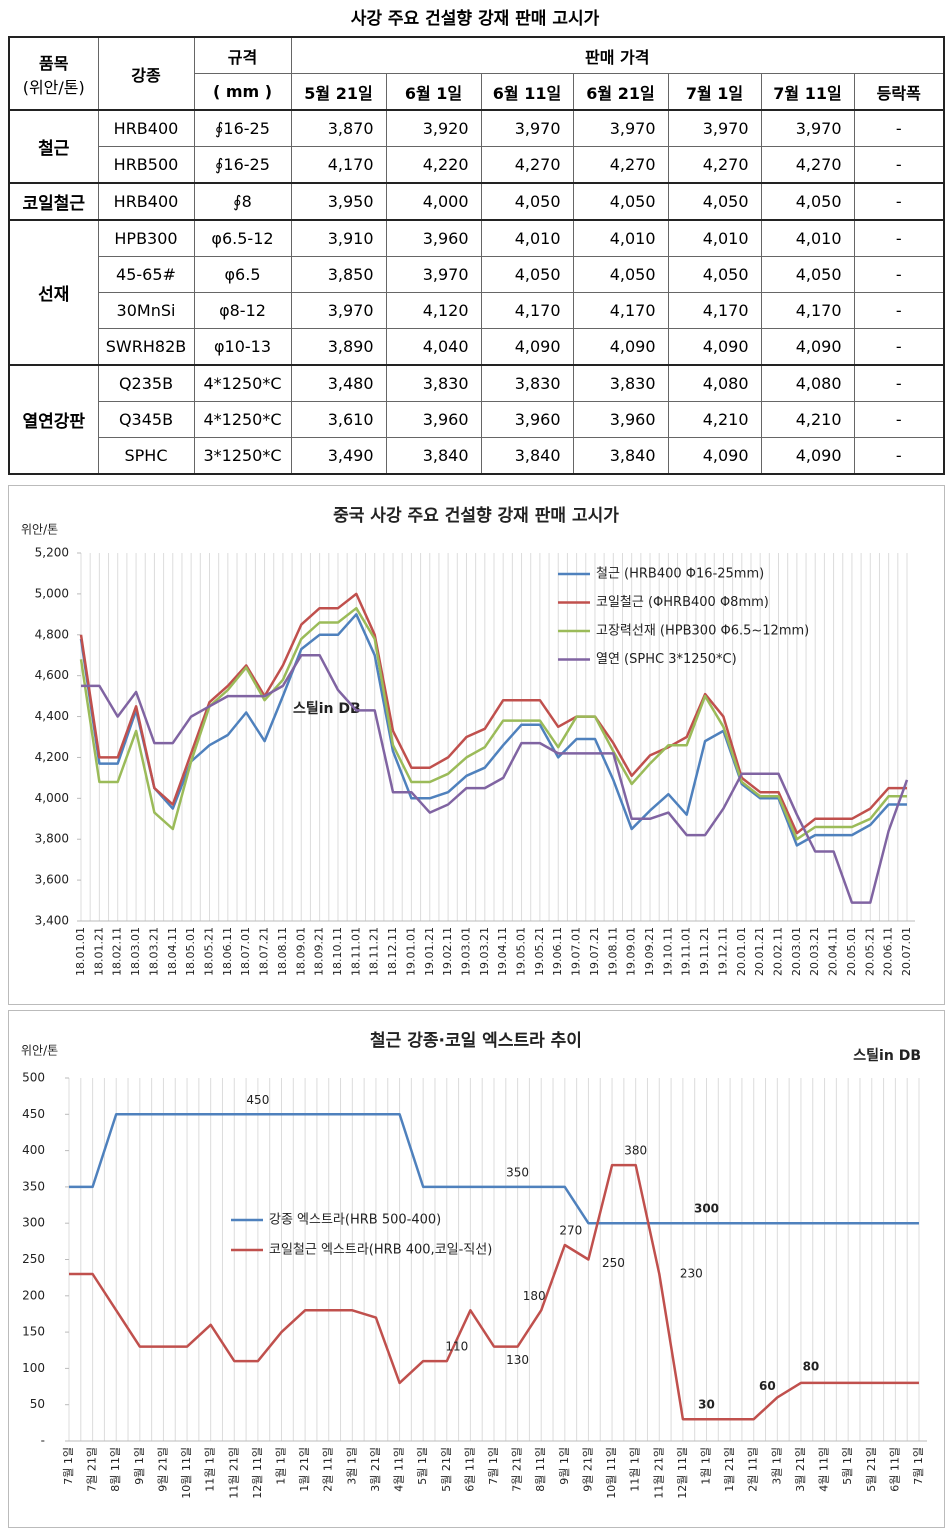 The image size is (950, 1536). What do you see at coordinates (135, 951) in the screenshot?
I see `x-tick-label: 18.03.01` at bounding box center [135, 951].